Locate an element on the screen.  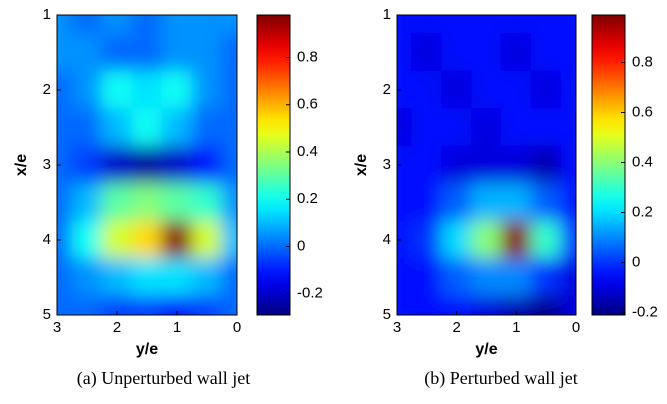
y-tick-label: 3 is located at coordinates (387, 164).